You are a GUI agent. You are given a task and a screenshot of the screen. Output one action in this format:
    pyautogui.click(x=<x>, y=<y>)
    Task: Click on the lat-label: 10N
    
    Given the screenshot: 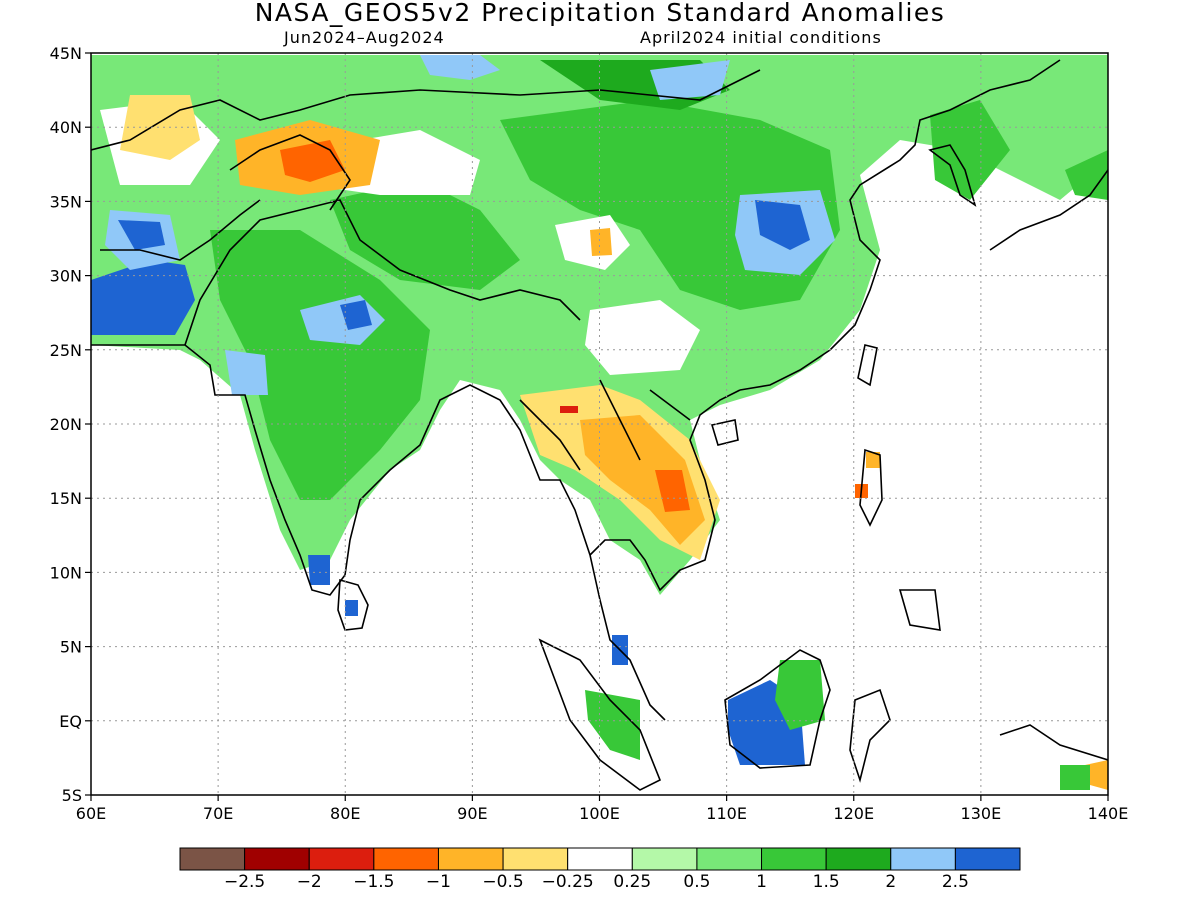 What is the action you would take?
    pyautogui.click(x=66, y=572)
    